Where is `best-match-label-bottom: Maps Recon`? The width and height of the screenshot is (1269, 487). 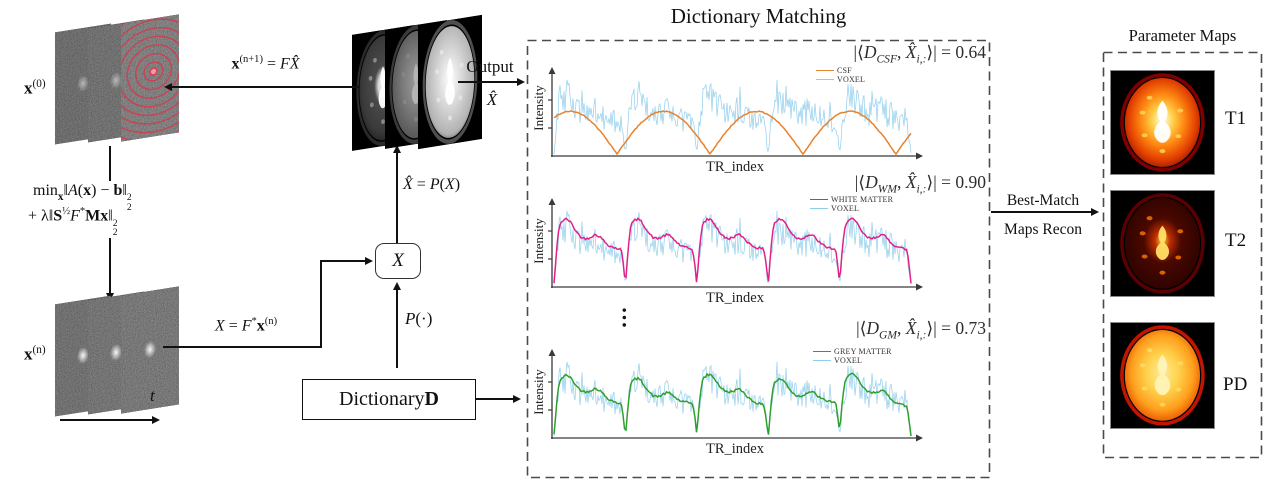 best-match-label-bottom: Maps Recon is located at coordinates (1043, 229).